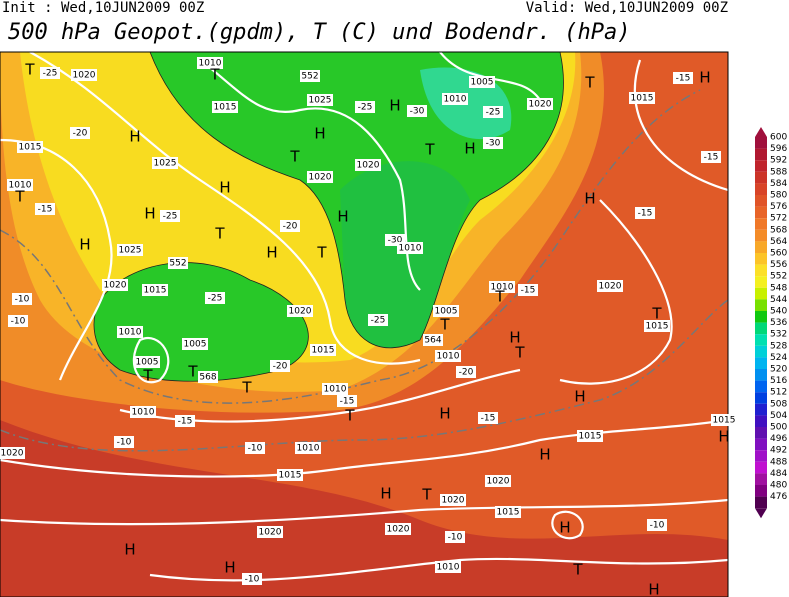  What do you see at coordinates (417, 112) in the screenshot?
I see `contour-label: -30` at bounding box center [417, 112].